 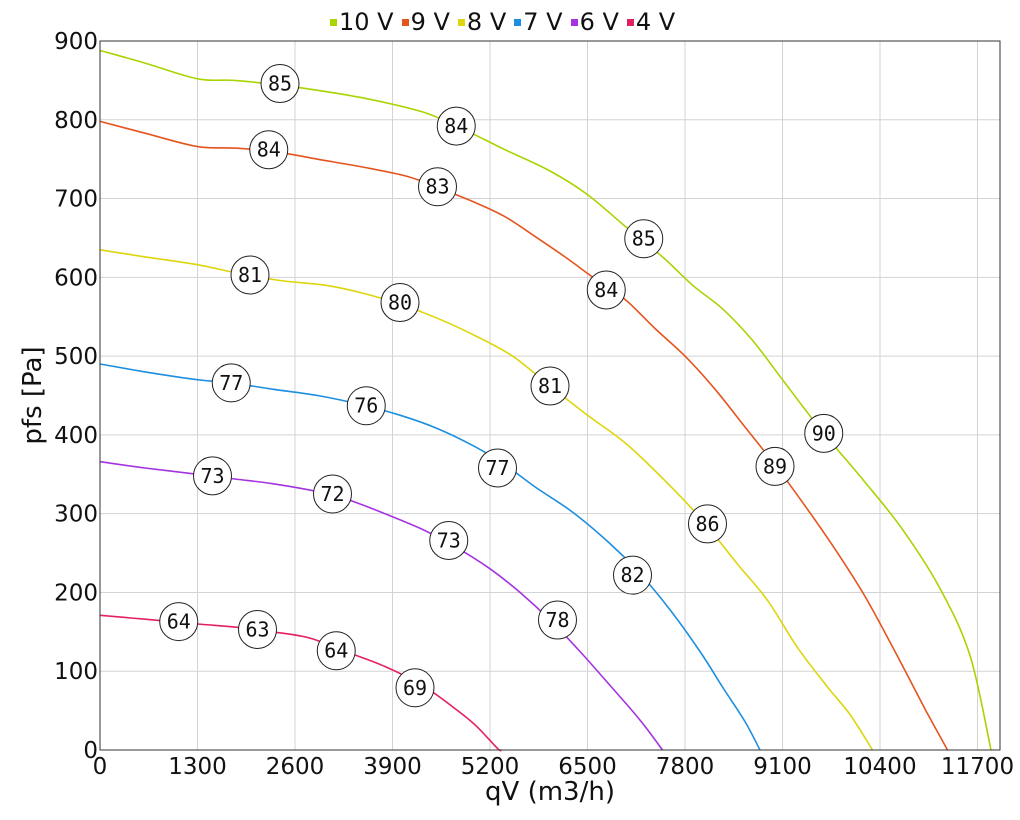 I want to click on curve-value-label: 69, so click(x=415, y=688).